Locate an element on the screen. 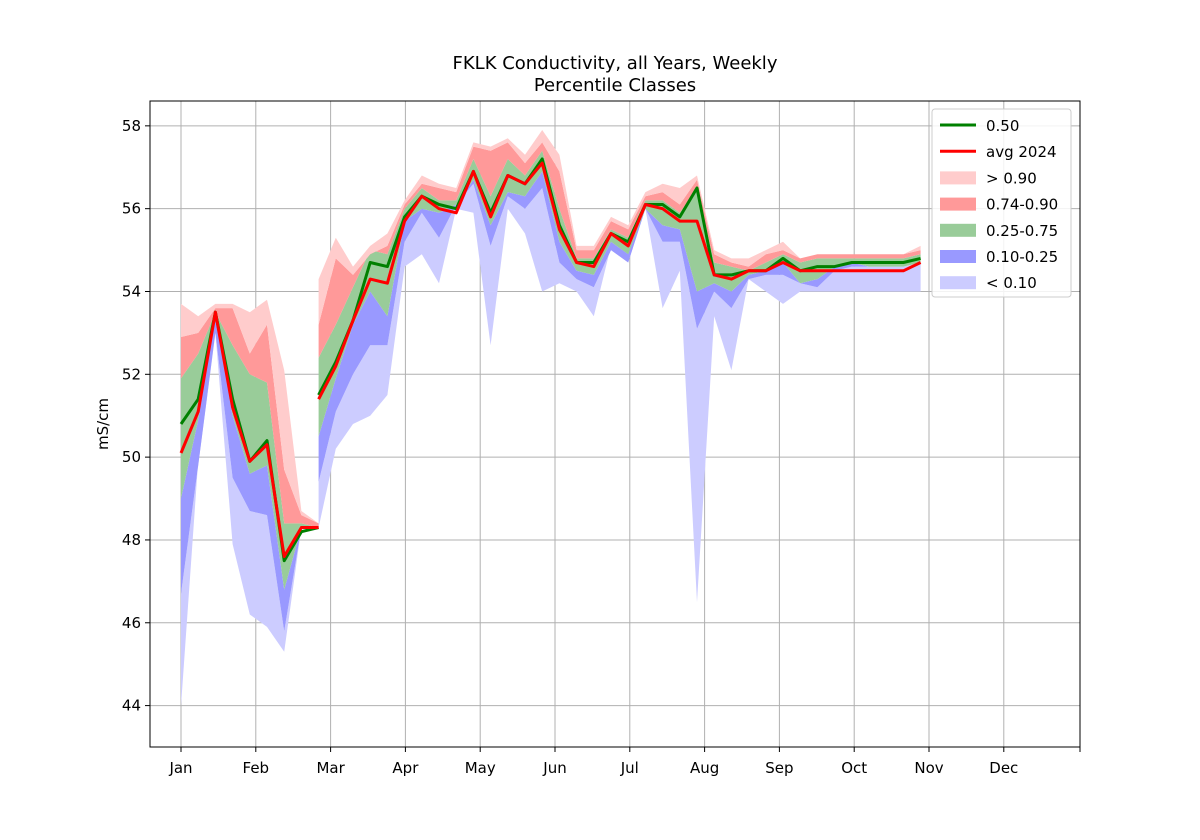 The height and width of the screenshot is (840, 1200). band--0-90-segment-0 is located at coordinates (250, 411).